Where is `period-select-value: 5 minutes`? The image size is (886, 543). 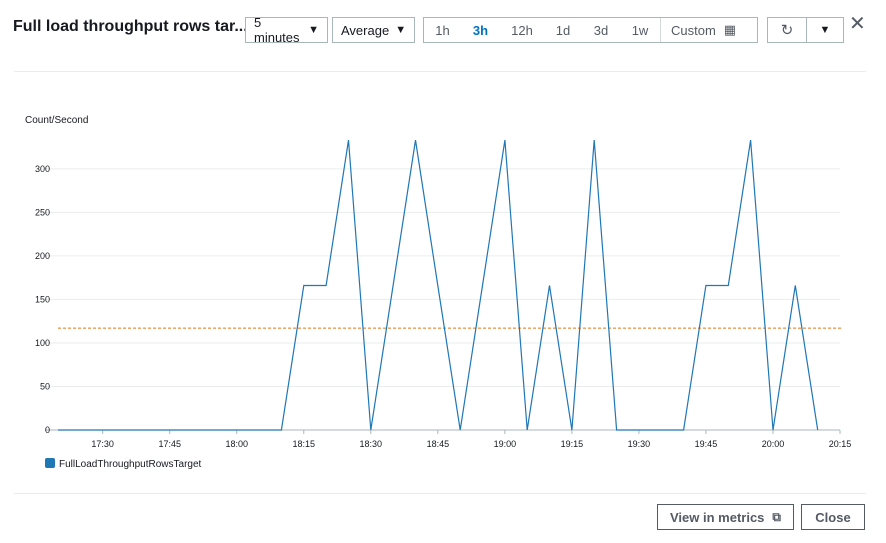 period-select-value: 5 minutes is located at coordinates (277, 30).